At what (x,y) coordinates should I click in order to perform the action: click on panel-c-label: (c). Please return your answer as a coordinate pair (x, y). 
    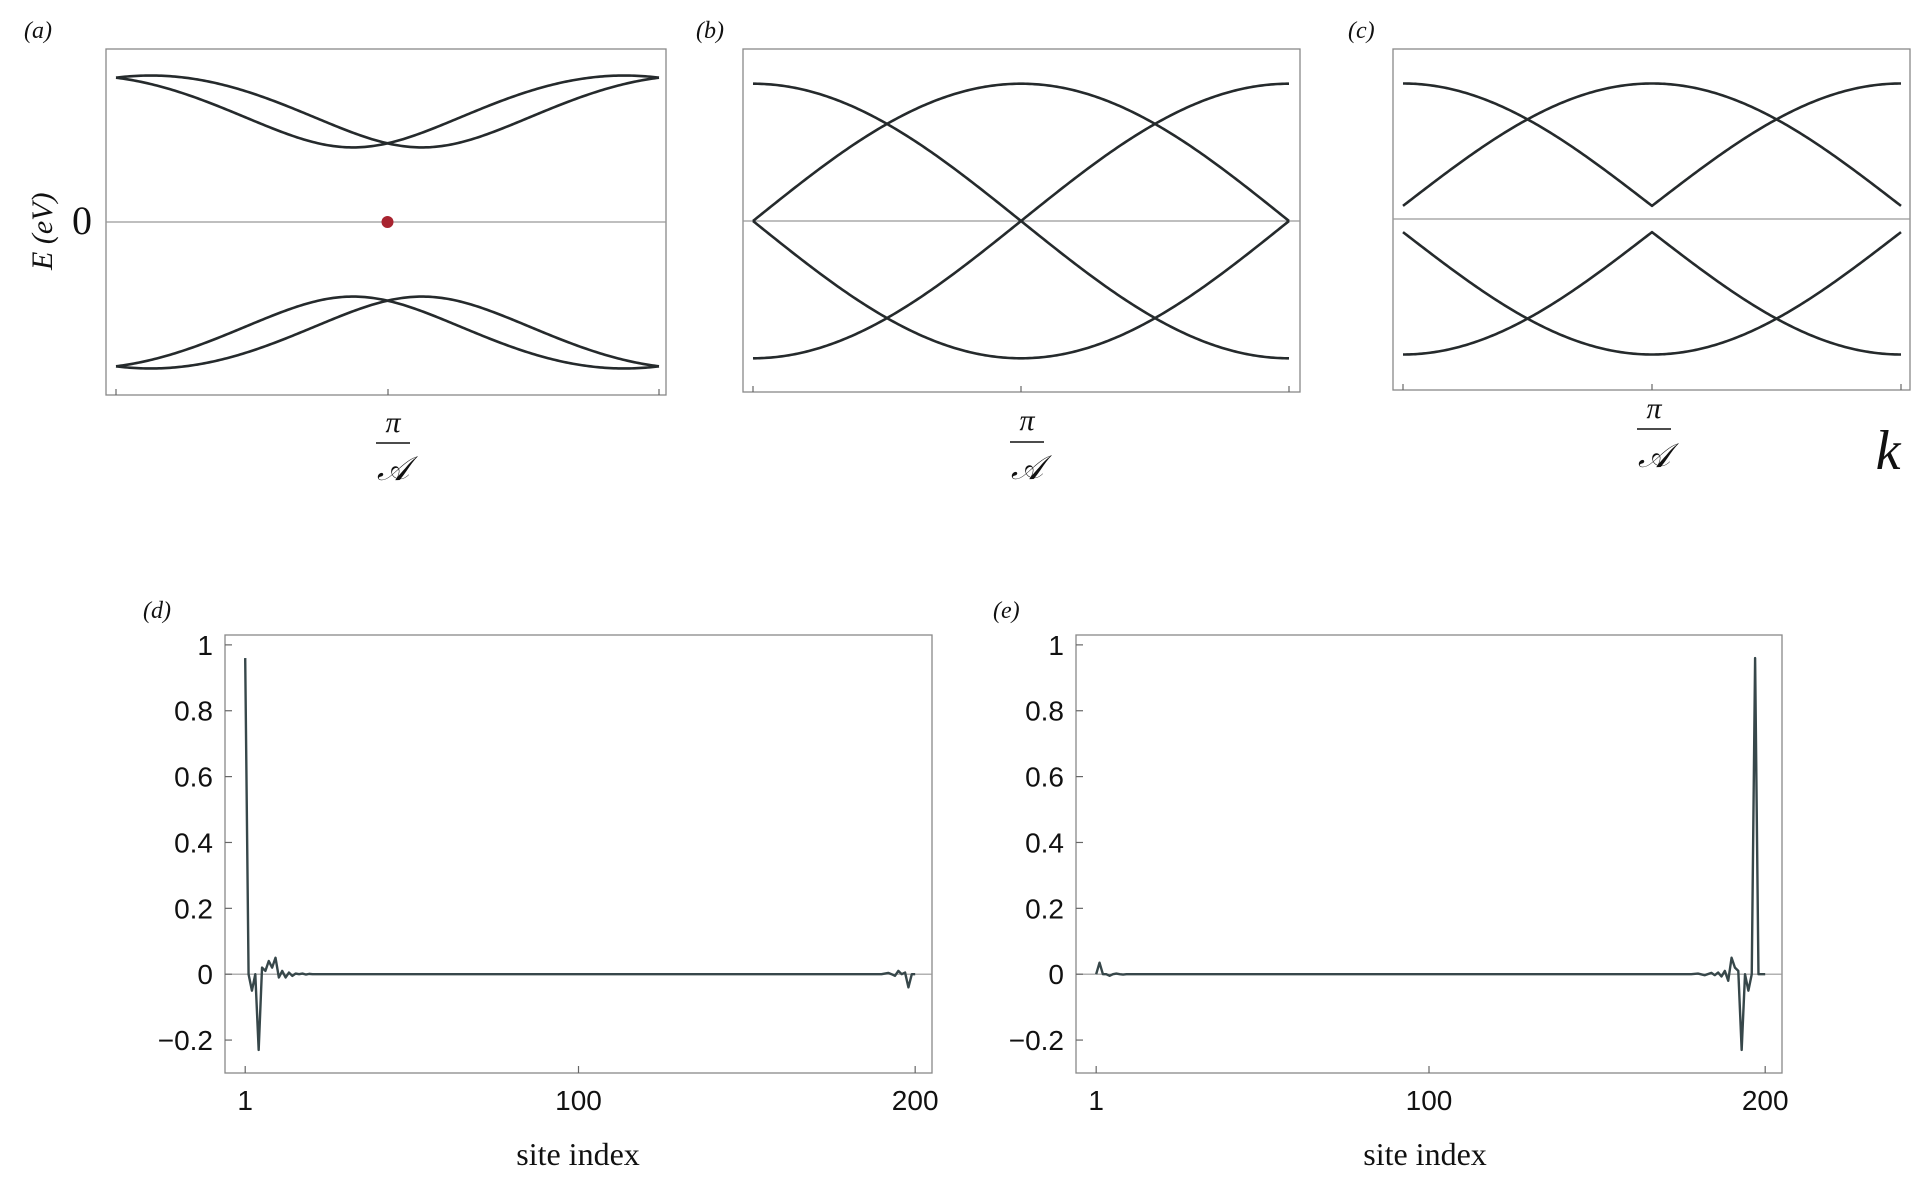
    Looking at the image, I should click on (1361, 31).